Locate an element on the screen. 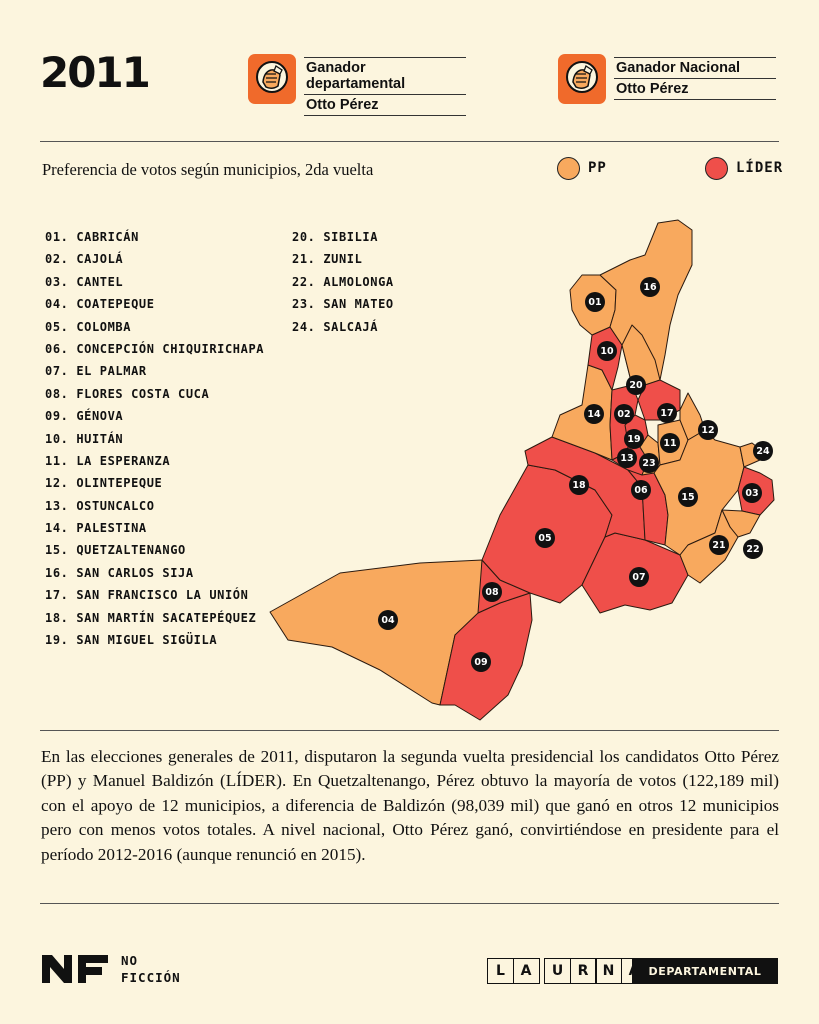  urna-letter: A is located at coordinates (526, 971).